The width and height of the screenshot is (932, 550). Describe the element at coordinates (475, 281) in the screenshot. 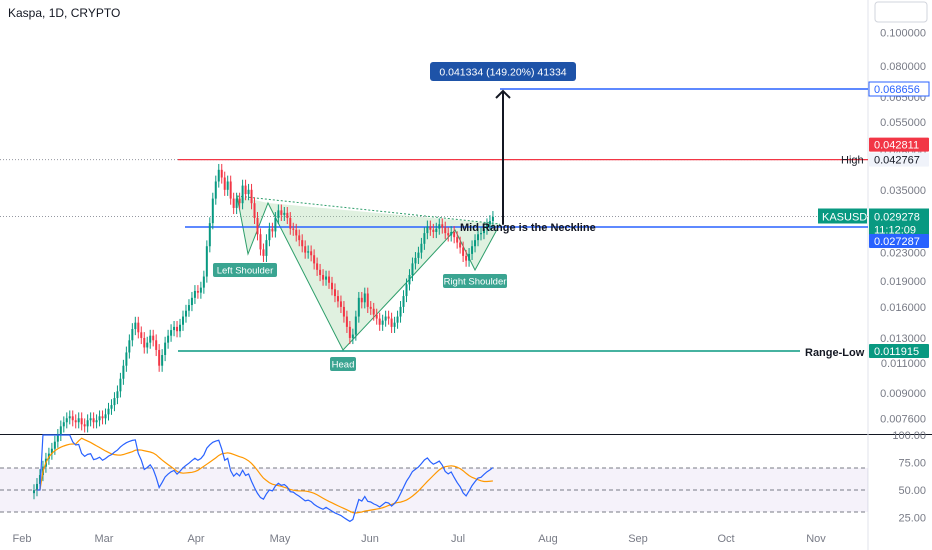

I see `right-shoulder-label-box` at that location.